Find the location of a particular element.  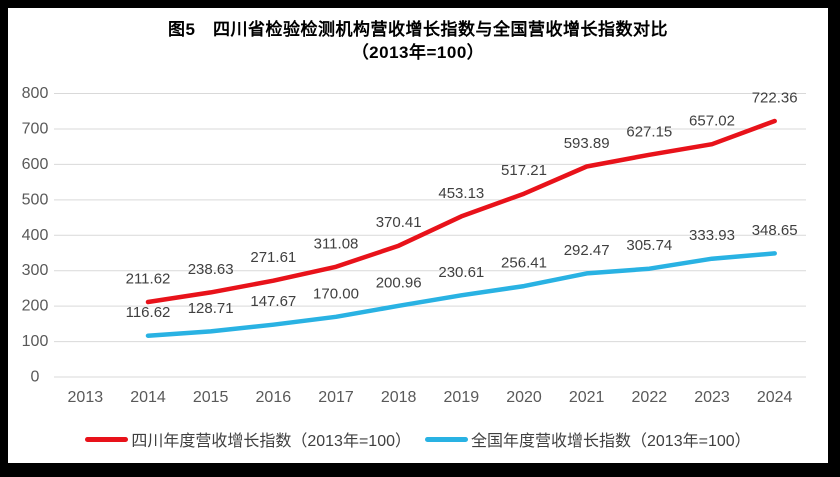

data-label: 292.47 is located at coordinates (587, 250).